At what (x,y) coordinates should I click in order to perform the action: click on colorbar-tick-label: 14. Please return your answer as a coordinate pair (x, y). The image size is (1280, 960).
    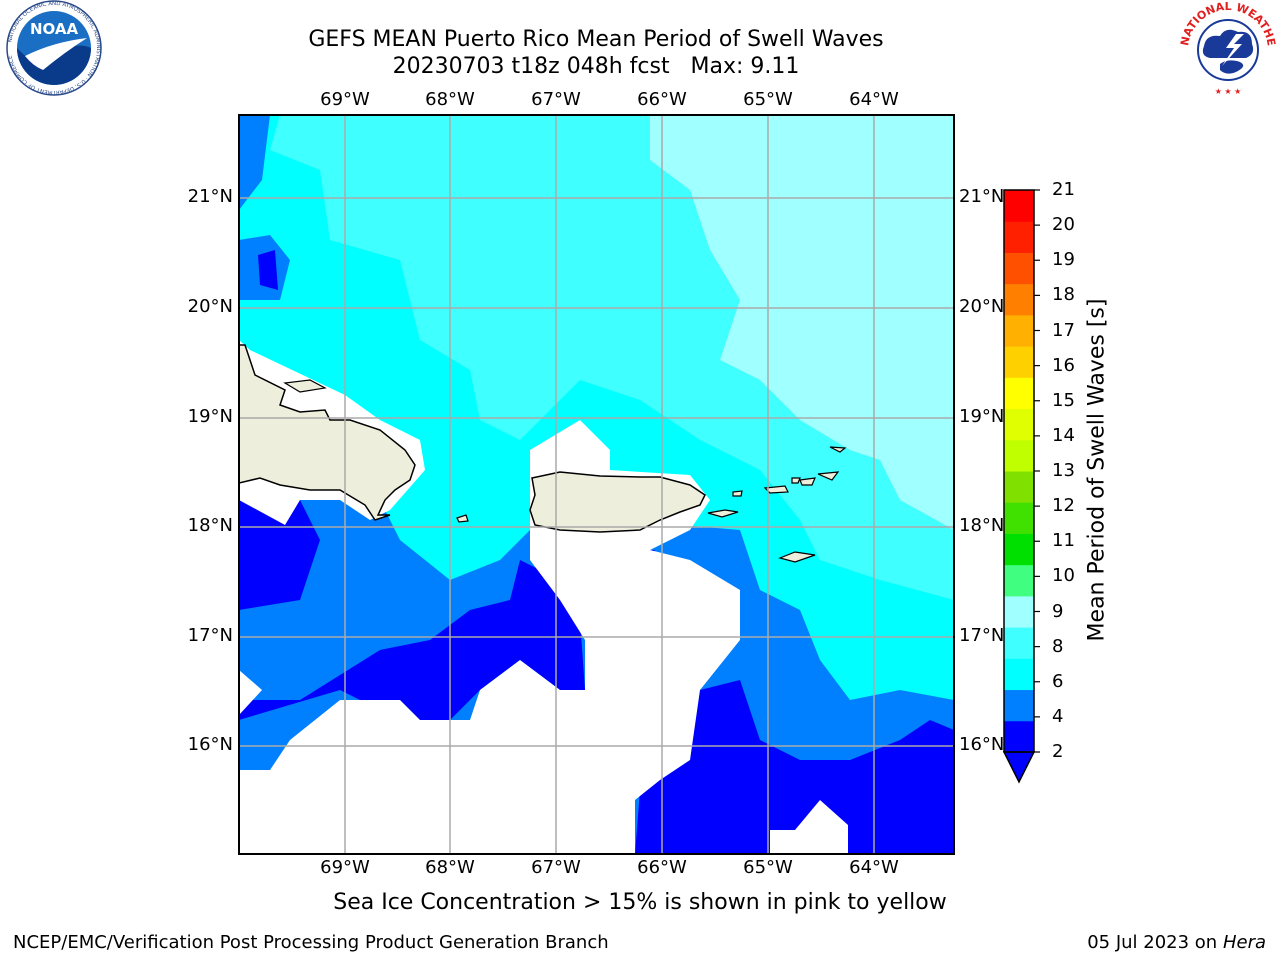
    Looking at the image, I should click on (1063, 435).